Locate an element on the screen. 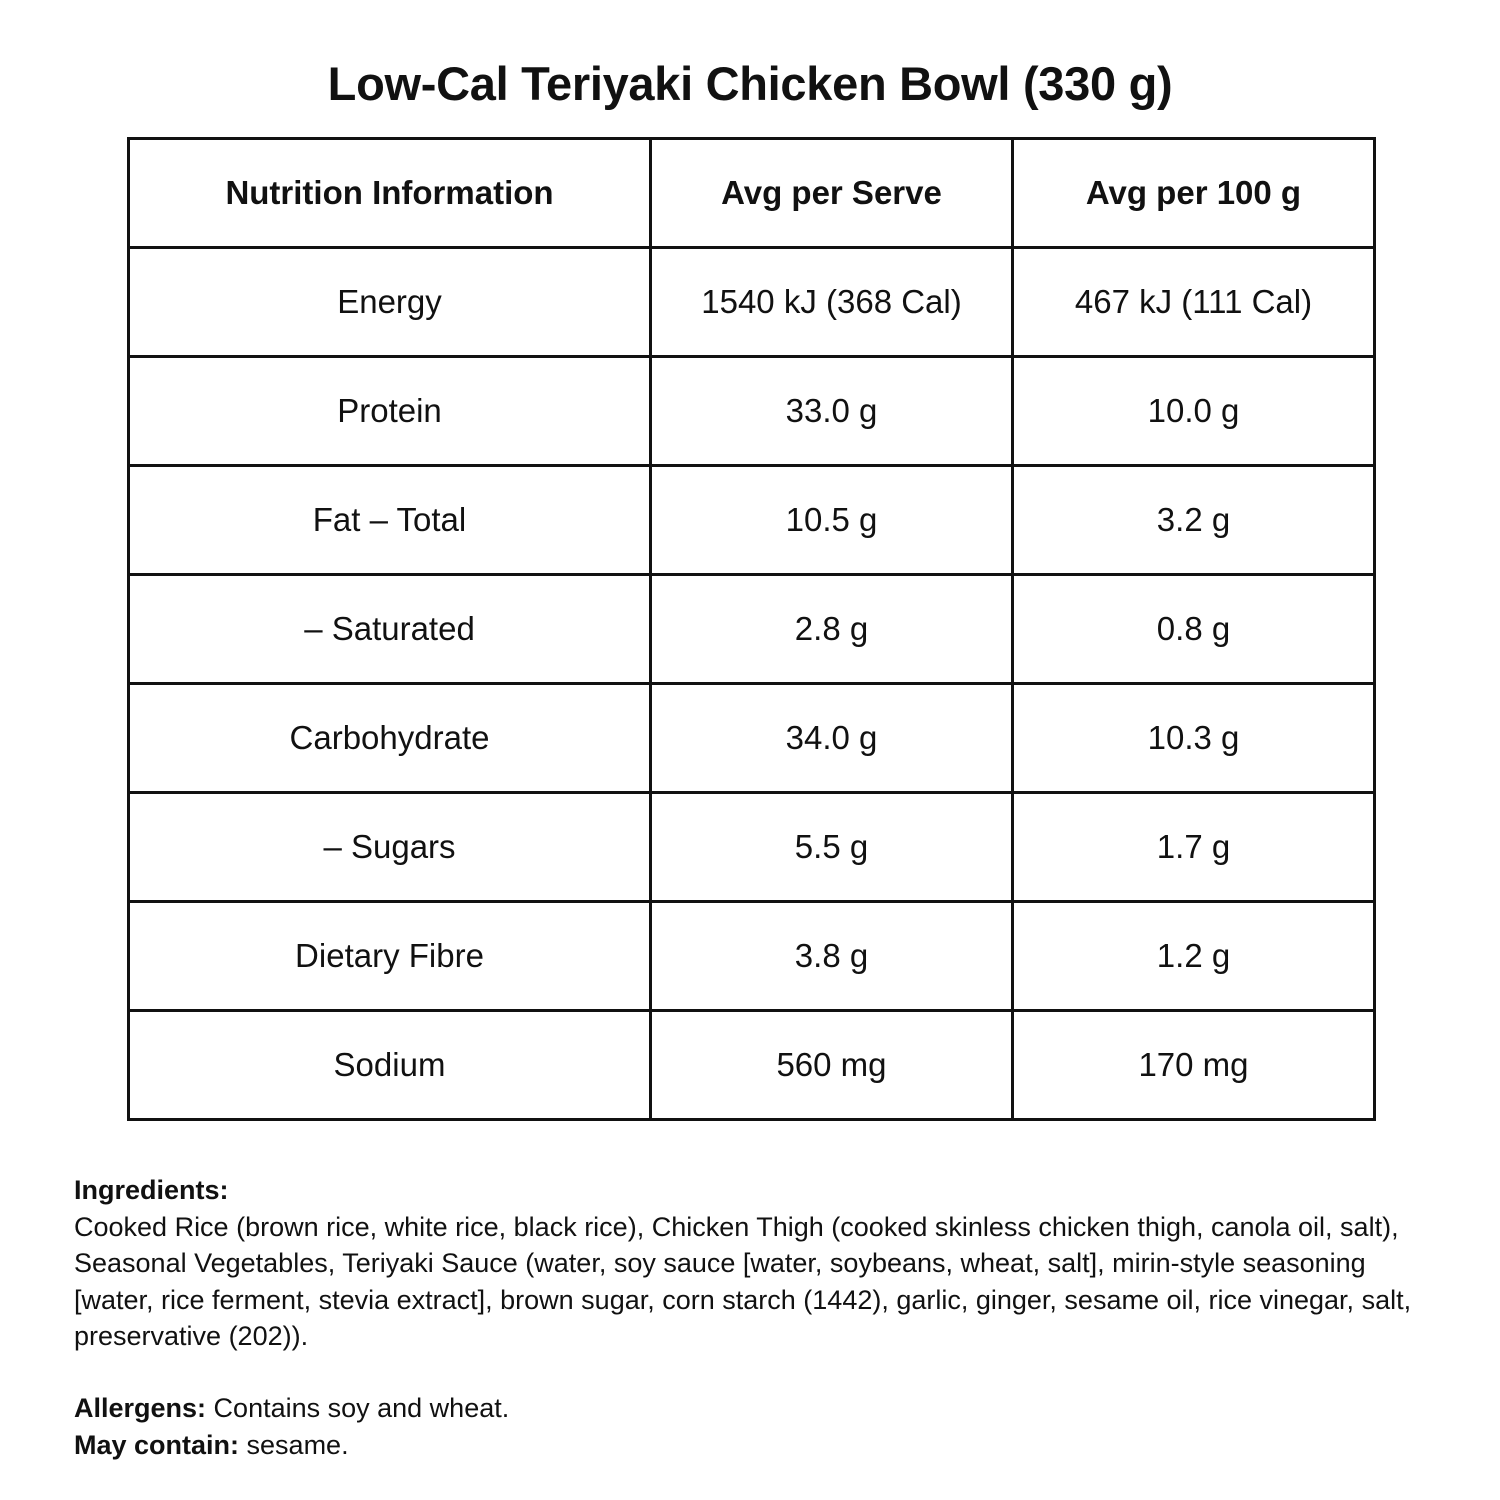 This screenshot has height=1500, width=1500. table-row: – Sugars 5.5 g 1.7 g is located at coordinates (751, 847).